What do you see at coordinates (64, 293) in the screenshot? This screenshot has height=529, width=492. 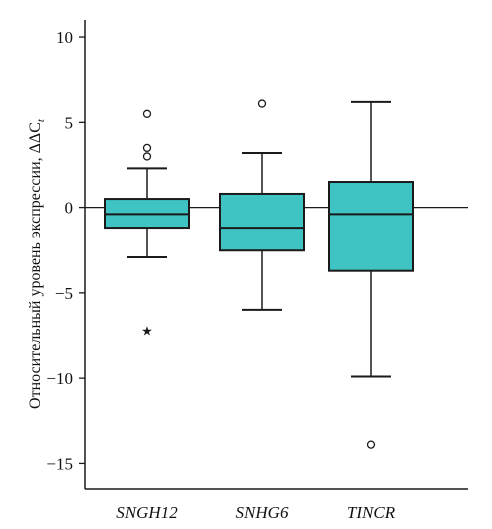 I see `y-tick-label: −5` at bounding box center [64, 293].